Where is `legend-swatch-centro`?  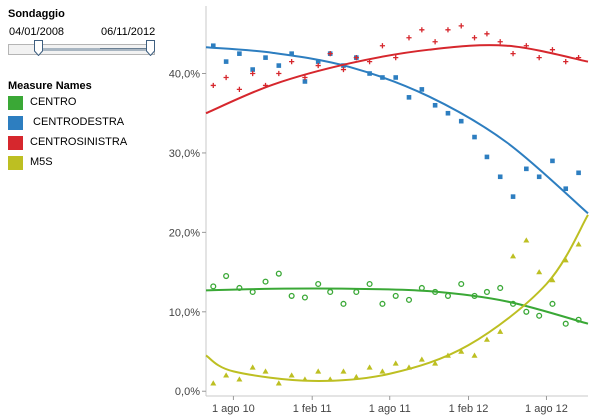
legend-swatch-centro is located at coordinates (15, 103).